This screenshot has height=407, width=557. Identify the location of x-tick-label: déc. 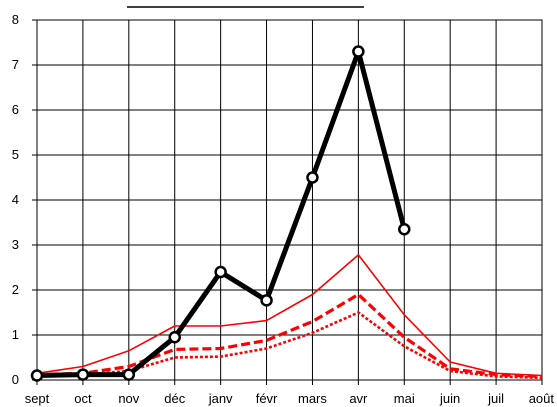
(174, 398).